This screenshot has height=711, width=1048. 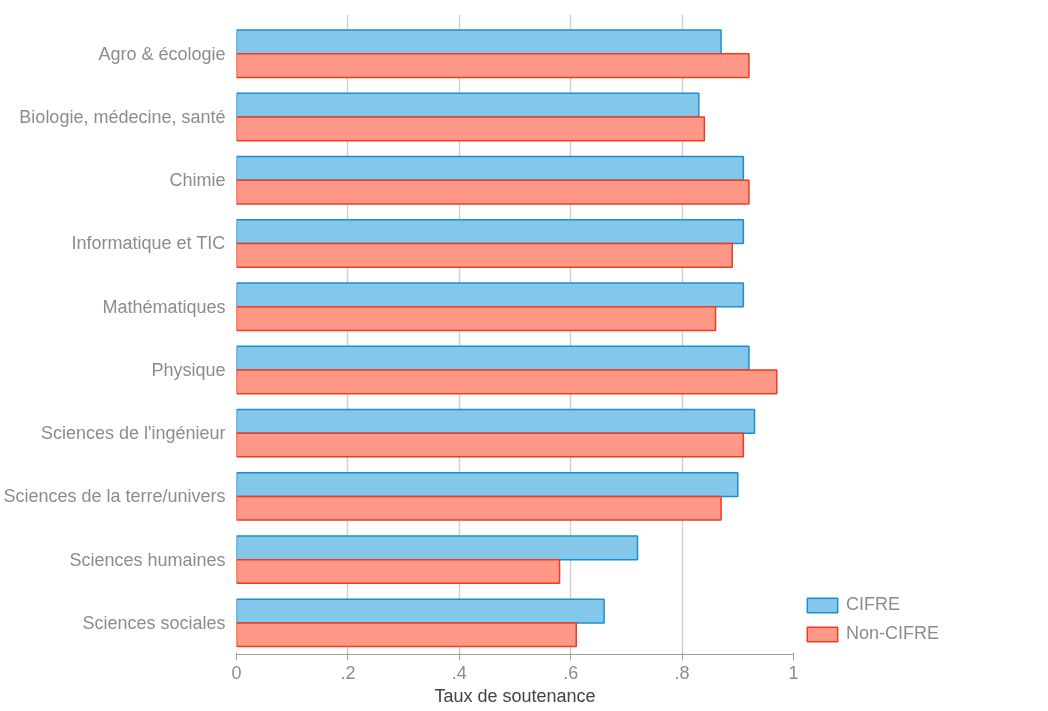 What do you see at coordinates (873, 604) in the screenshot?
I see `legend-label: CIFRE` at bounding box center [873, 604].